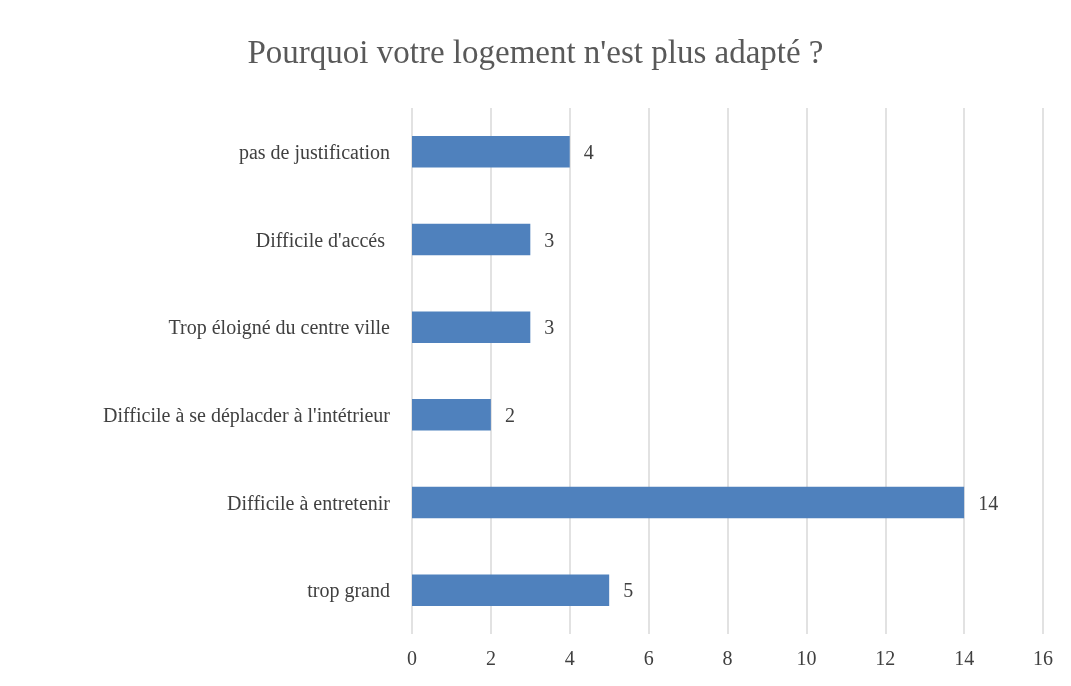 The height and width of the screenshot is (686, 1071). What do you see at coordinates (348, 591) in the screenshot?
I see `y-tick-label: trop grand` at bounding box center [348, 591].